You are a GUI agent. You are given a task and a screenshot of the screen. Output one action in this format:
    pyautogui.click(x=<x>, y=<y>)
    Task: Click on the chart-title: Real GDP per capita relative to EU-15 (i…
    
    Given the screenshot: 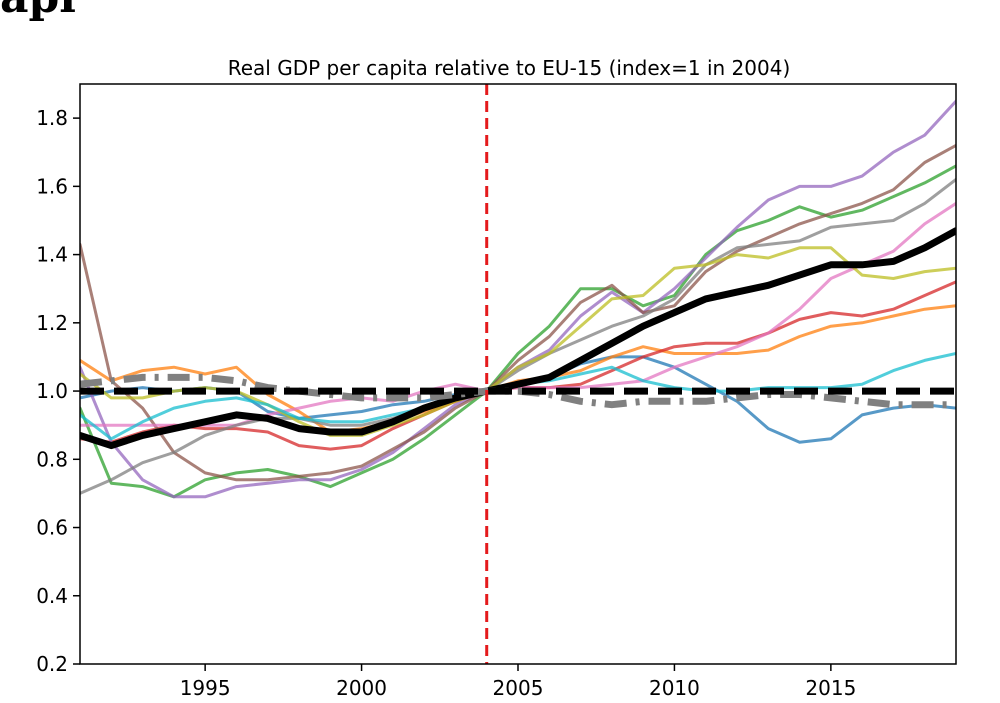 What is the action you would take?
    pyautogui.click(x=509, y=68)
    